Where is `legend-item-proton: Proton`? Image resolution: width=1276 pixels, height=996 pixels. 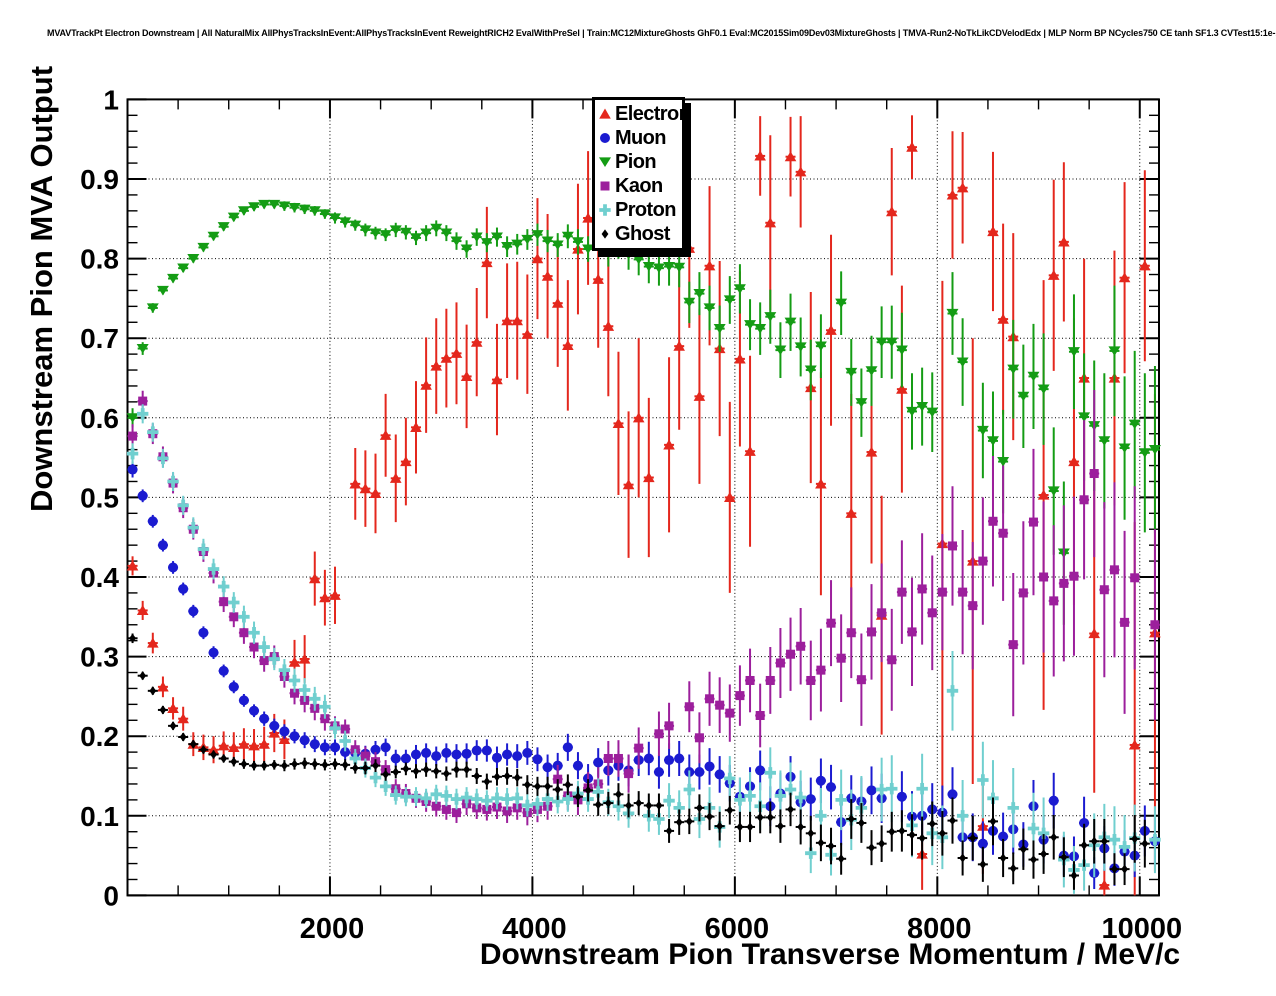
legend-item-proton: Proton is located at coordinates (640, 210).